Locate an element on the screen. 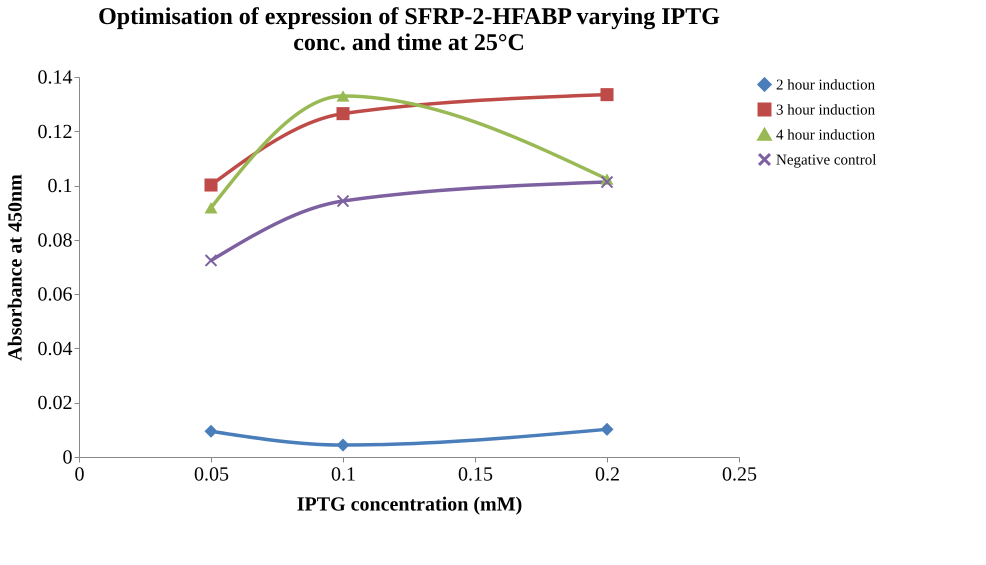  legend-label: 2 hour induction is located at coordinates (826, 86).